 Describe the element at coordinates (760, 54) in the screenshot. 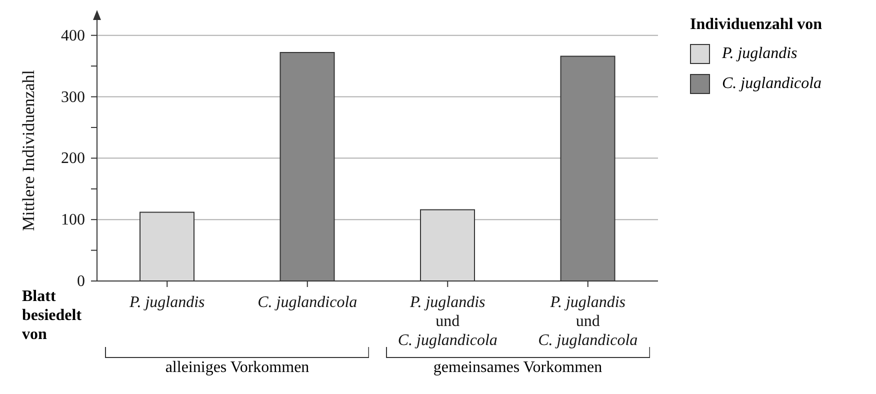

I see `legend-label: P. juglandis` at that location.